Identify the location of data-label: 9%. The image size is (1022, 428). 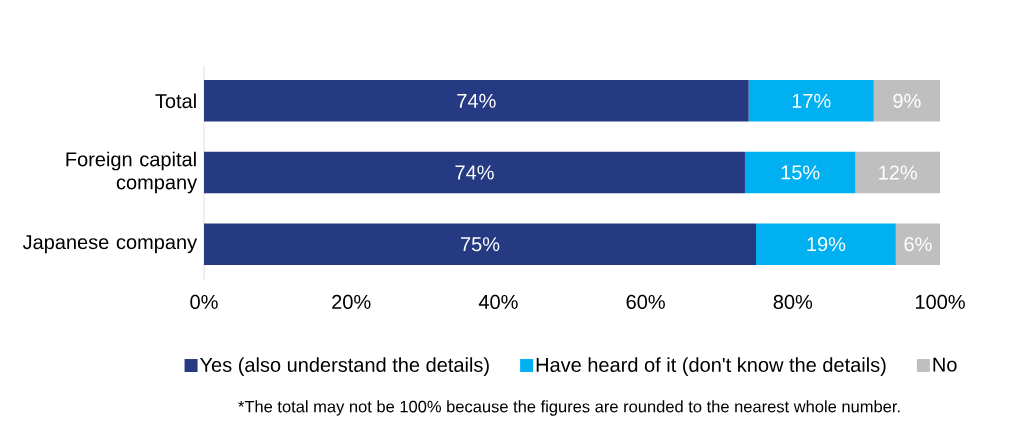
(907, 100).